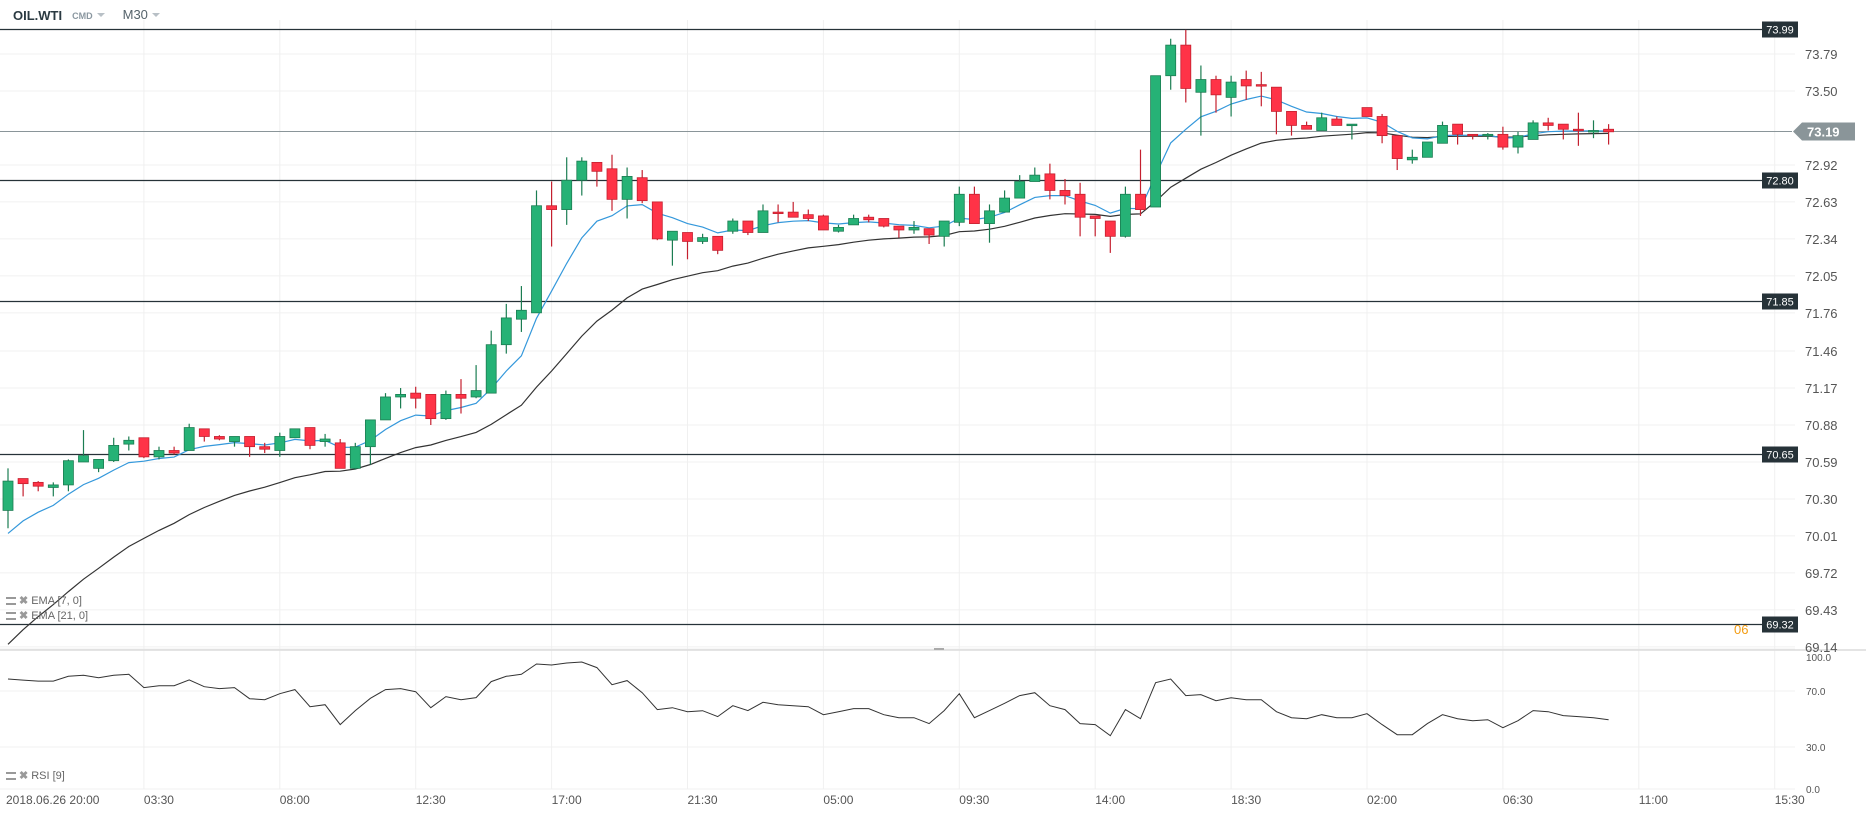  Describe the element at coordinates (1816, 748) in the screenshot. I see `rsi-tick-label: 30.0` at that location.